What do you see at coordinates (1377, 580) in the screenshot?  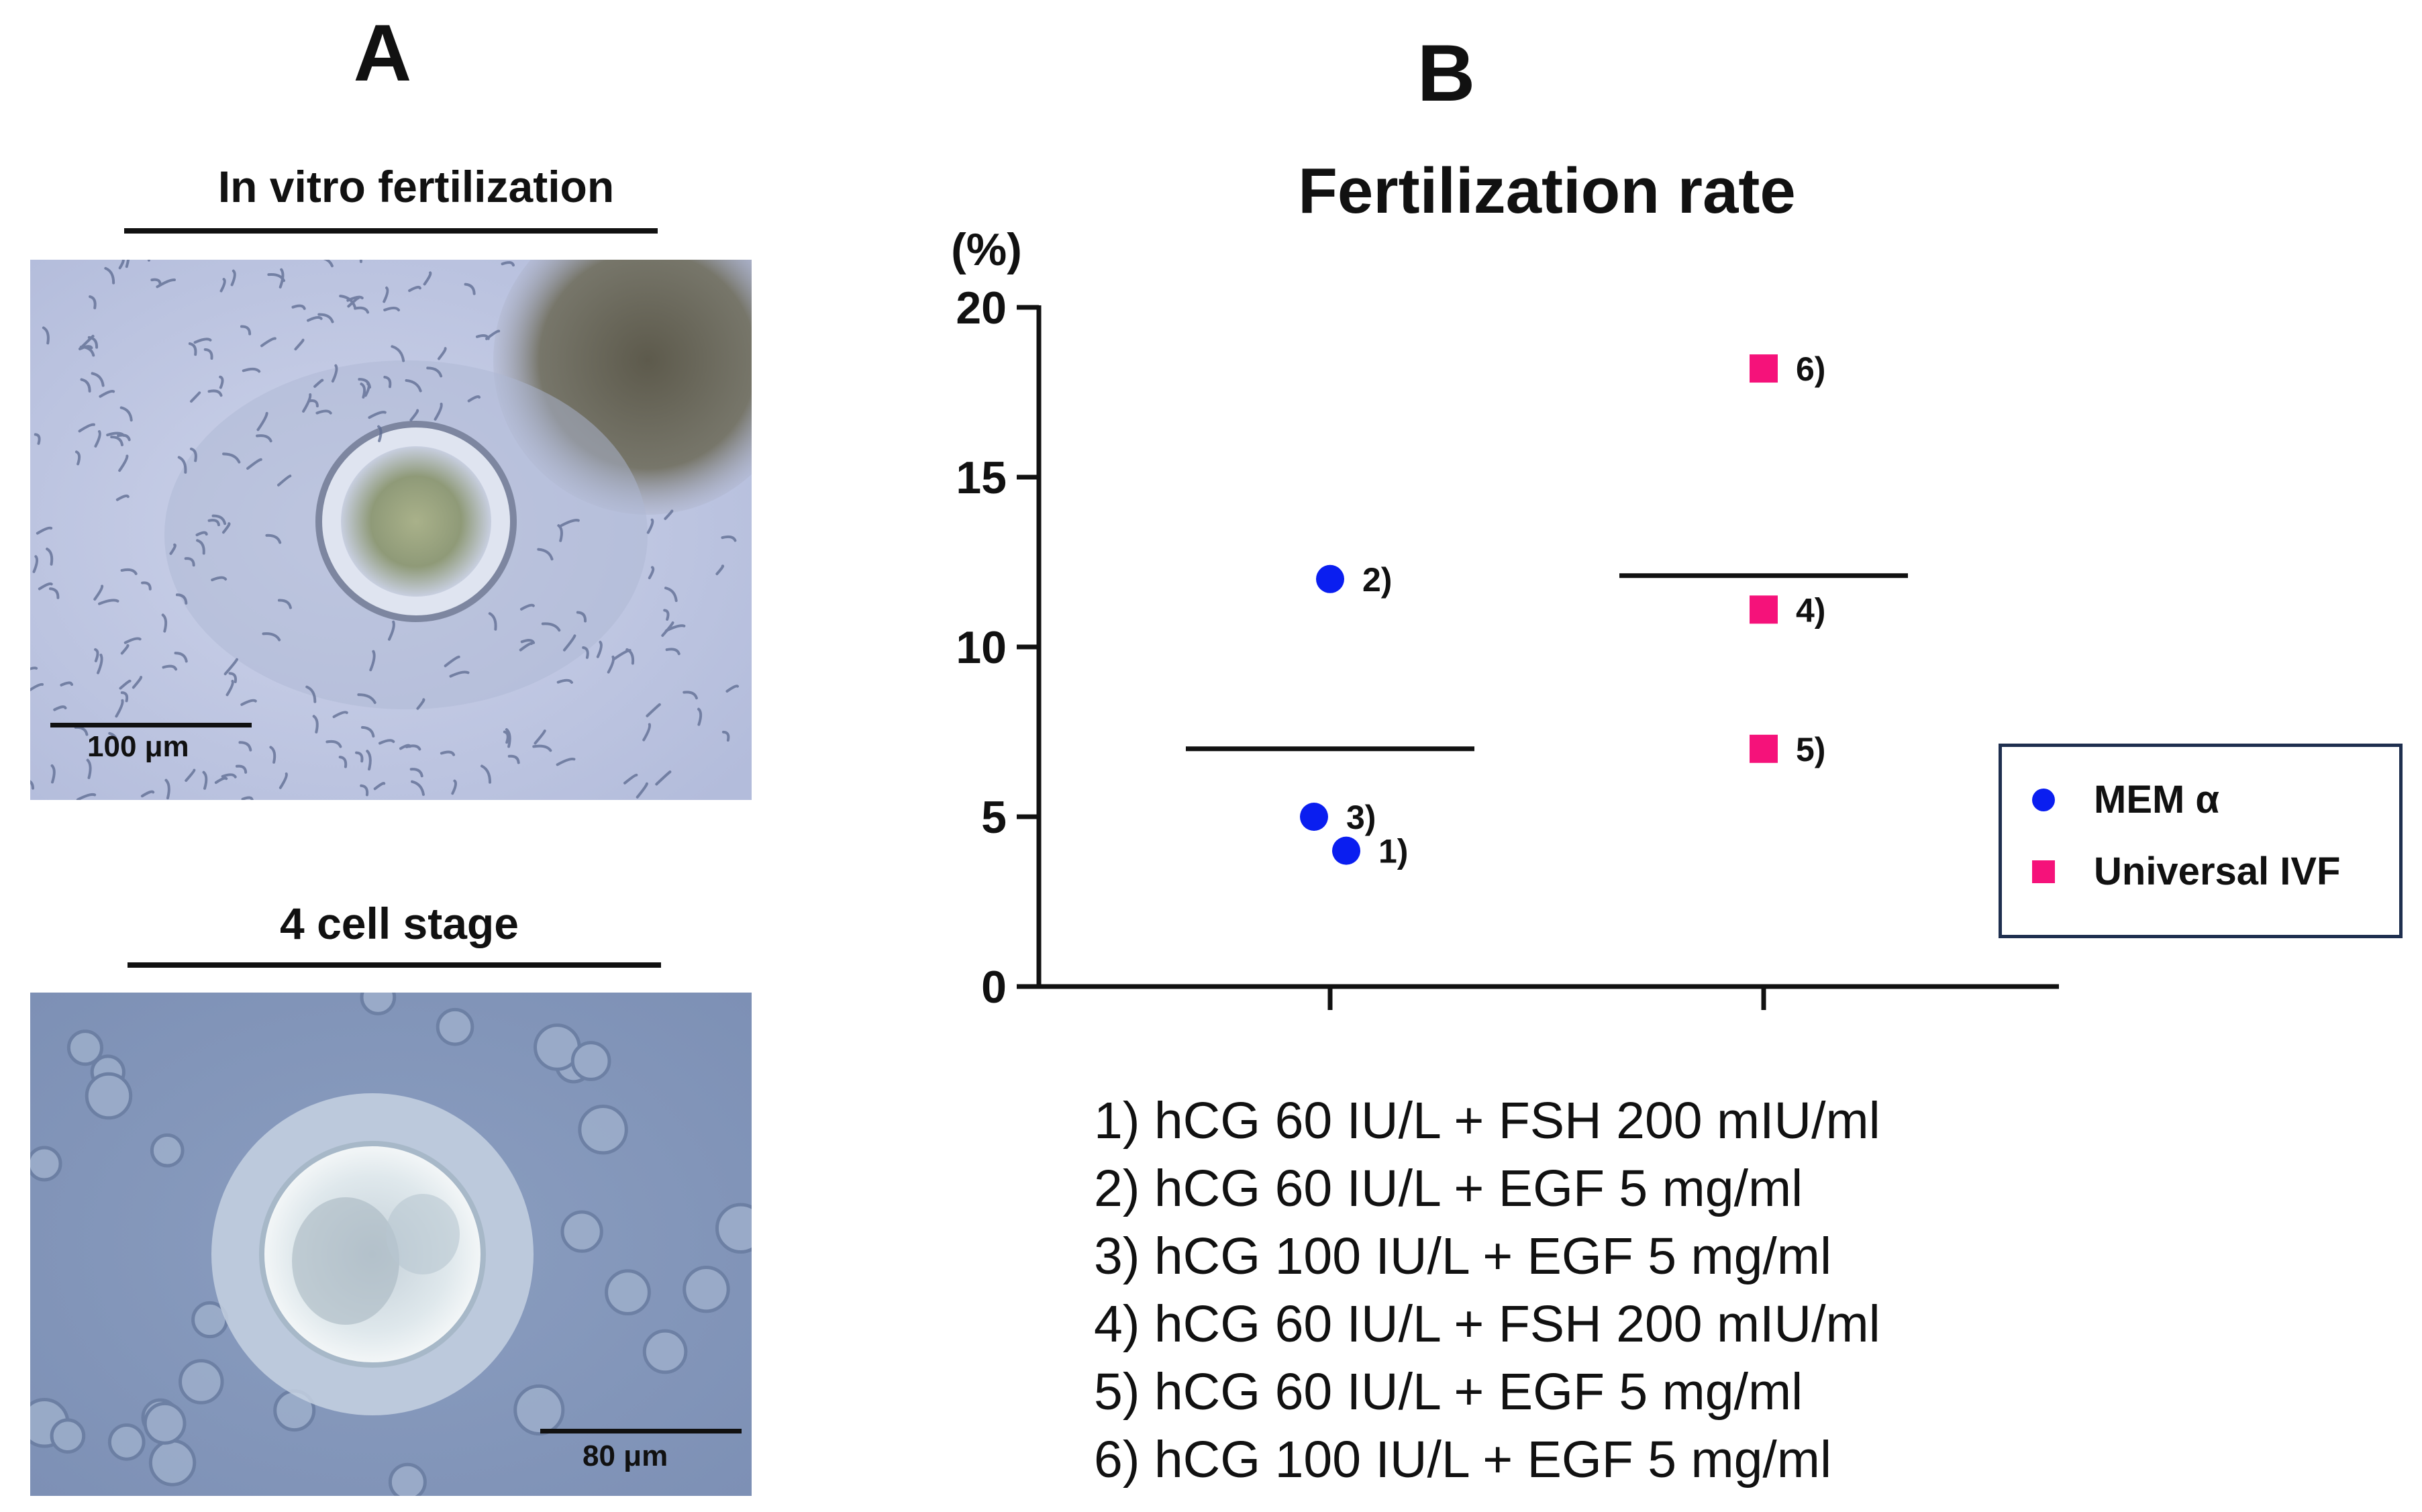 I see `data-label: 2)` at bounding box center [1377, 580].